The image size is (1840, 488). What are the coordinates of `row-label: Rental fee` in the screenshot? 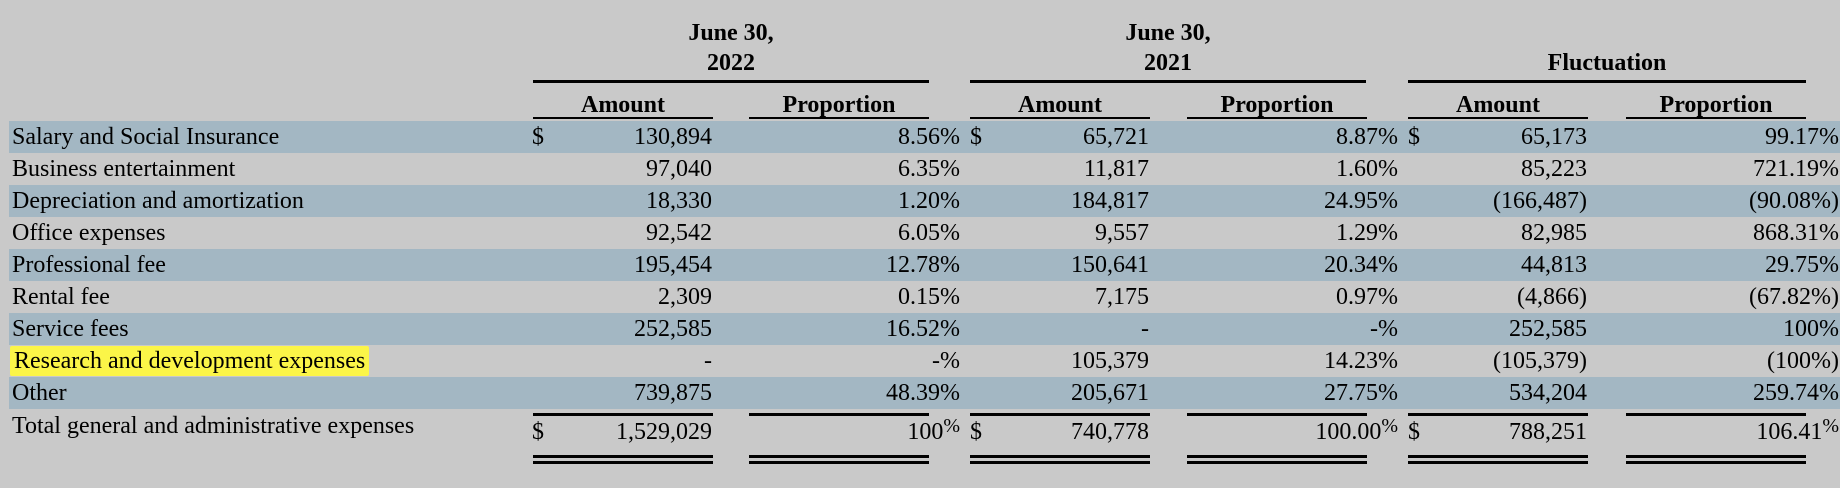 It's located at (61, 297).